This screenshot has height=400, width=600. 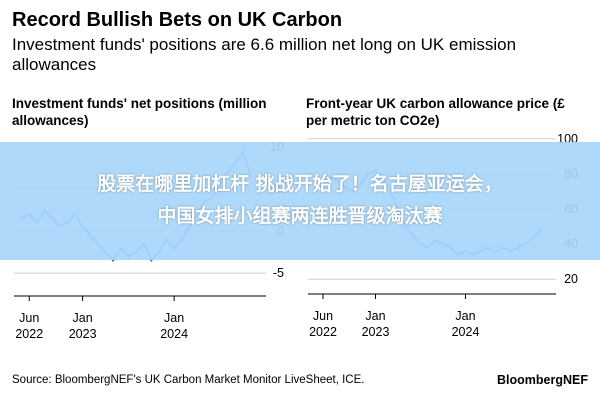 What do you see at coordinates (177, 20) in the screenshot?
I see `chart-title: Record Bullish Bets on UK Carbon` at bounding box center [177, 20].